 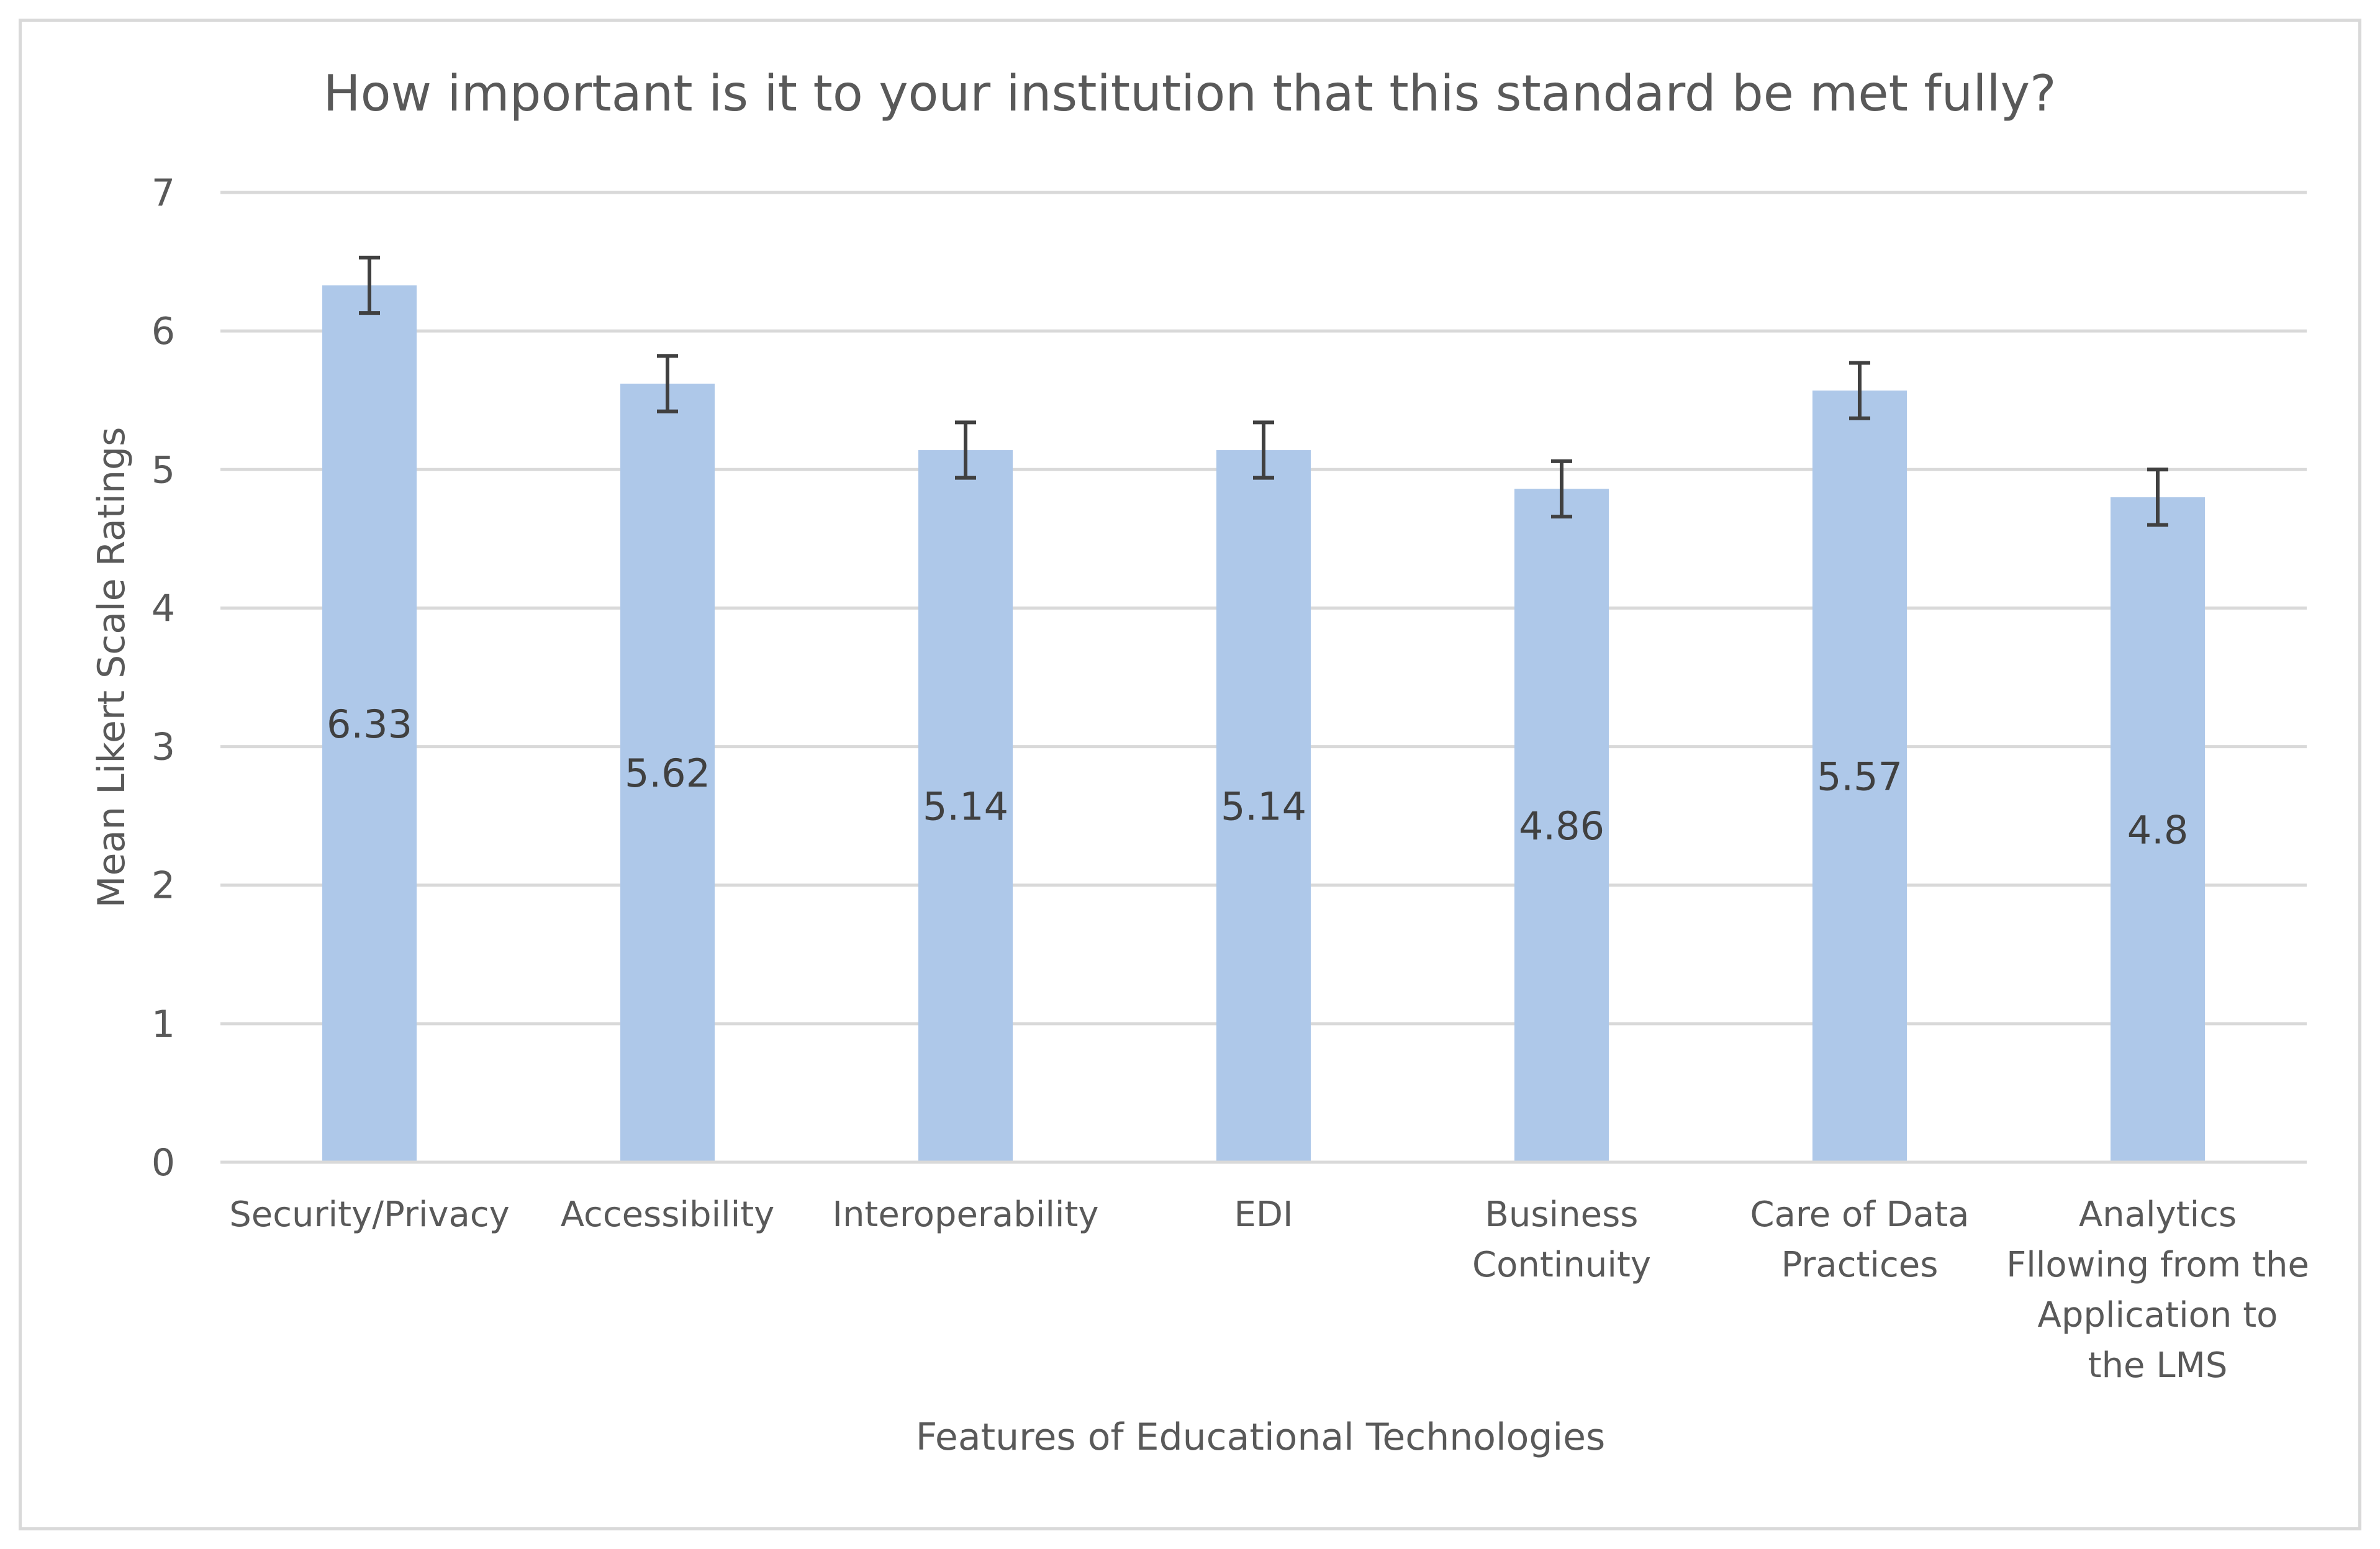 I want to click on y-axis-ticks: 0 1 2 3 4 5 6 7, so click(x=163, y=678).